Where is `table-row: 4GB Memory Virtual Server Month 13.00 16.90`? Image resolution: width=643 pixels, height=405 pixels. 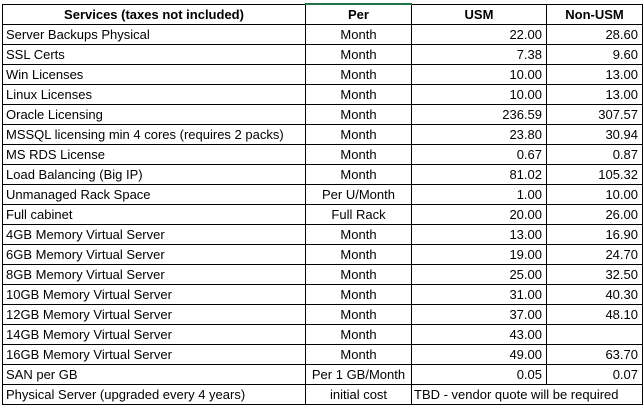
table-row: 4GB Memory Virtual Server Month 13.00 16.90 is located at coordinates (322, 234).